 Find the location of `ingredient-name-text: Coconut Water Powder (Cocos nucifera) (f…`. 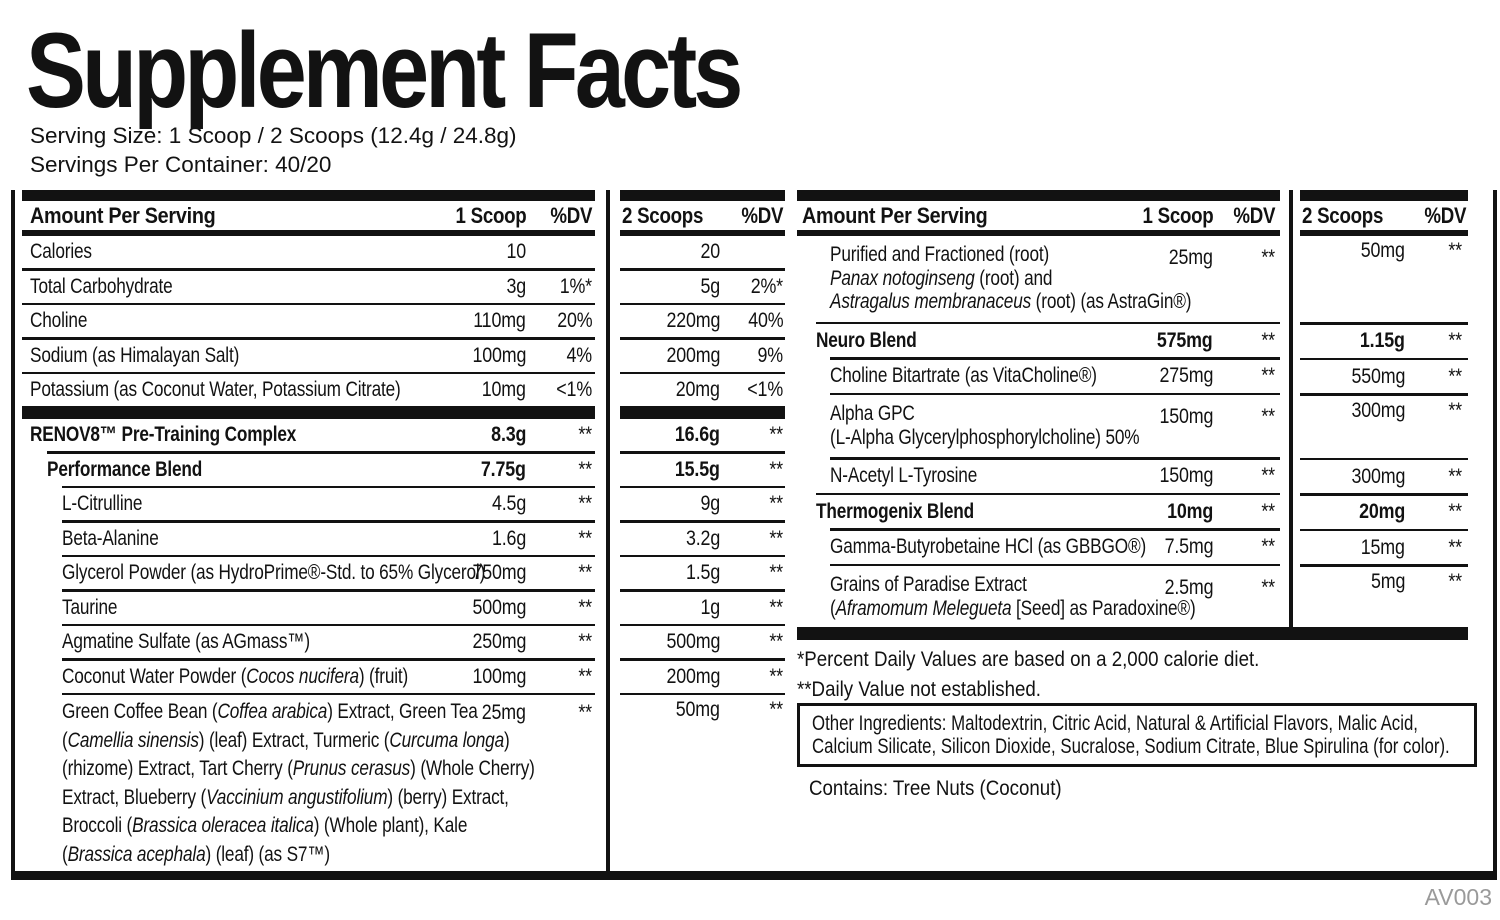

ingredient-name-text: Coconut Water Powder (Cocos nucifera) (f… is located at coordinates (246, 677).